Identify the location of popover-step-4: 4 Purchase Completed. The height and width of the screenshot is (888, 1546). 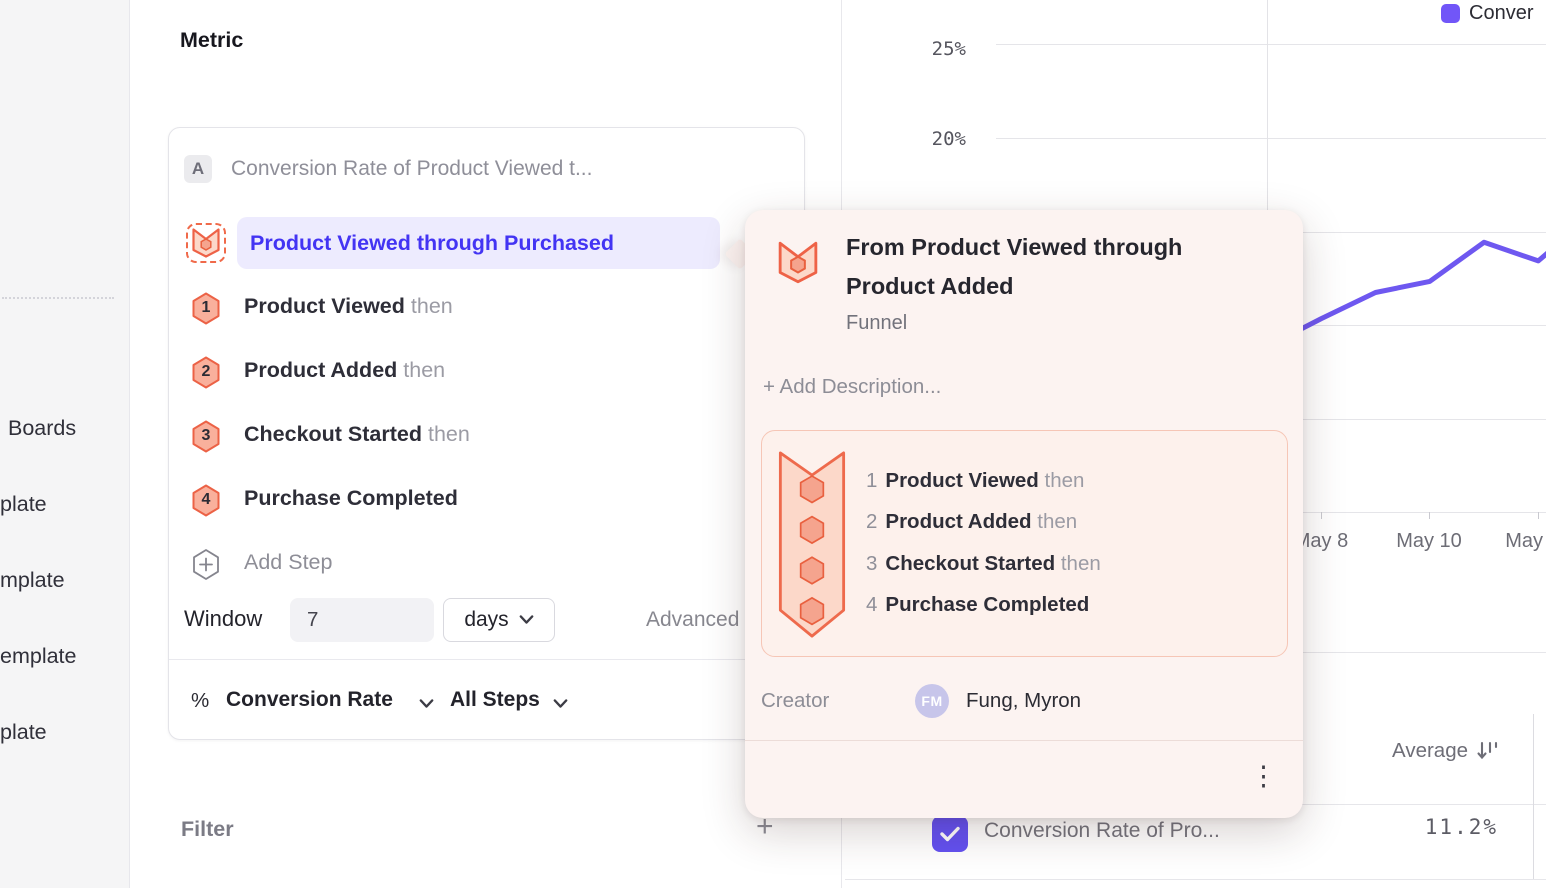
(978, 604).